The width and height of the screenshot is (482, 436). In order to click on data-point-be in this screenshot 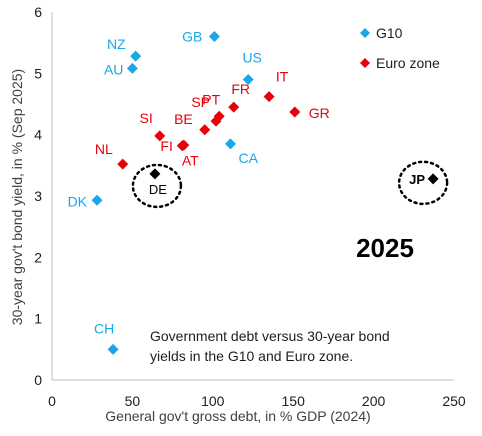, I will do `click(205, 130)`.